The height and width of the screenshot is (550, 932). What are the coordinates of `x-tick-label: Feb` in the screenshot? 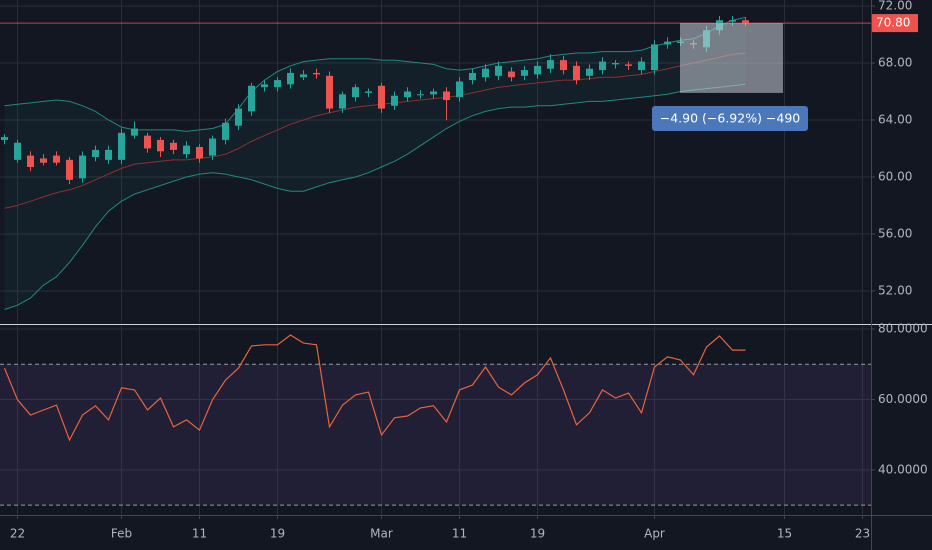 It's located at (121, 534).